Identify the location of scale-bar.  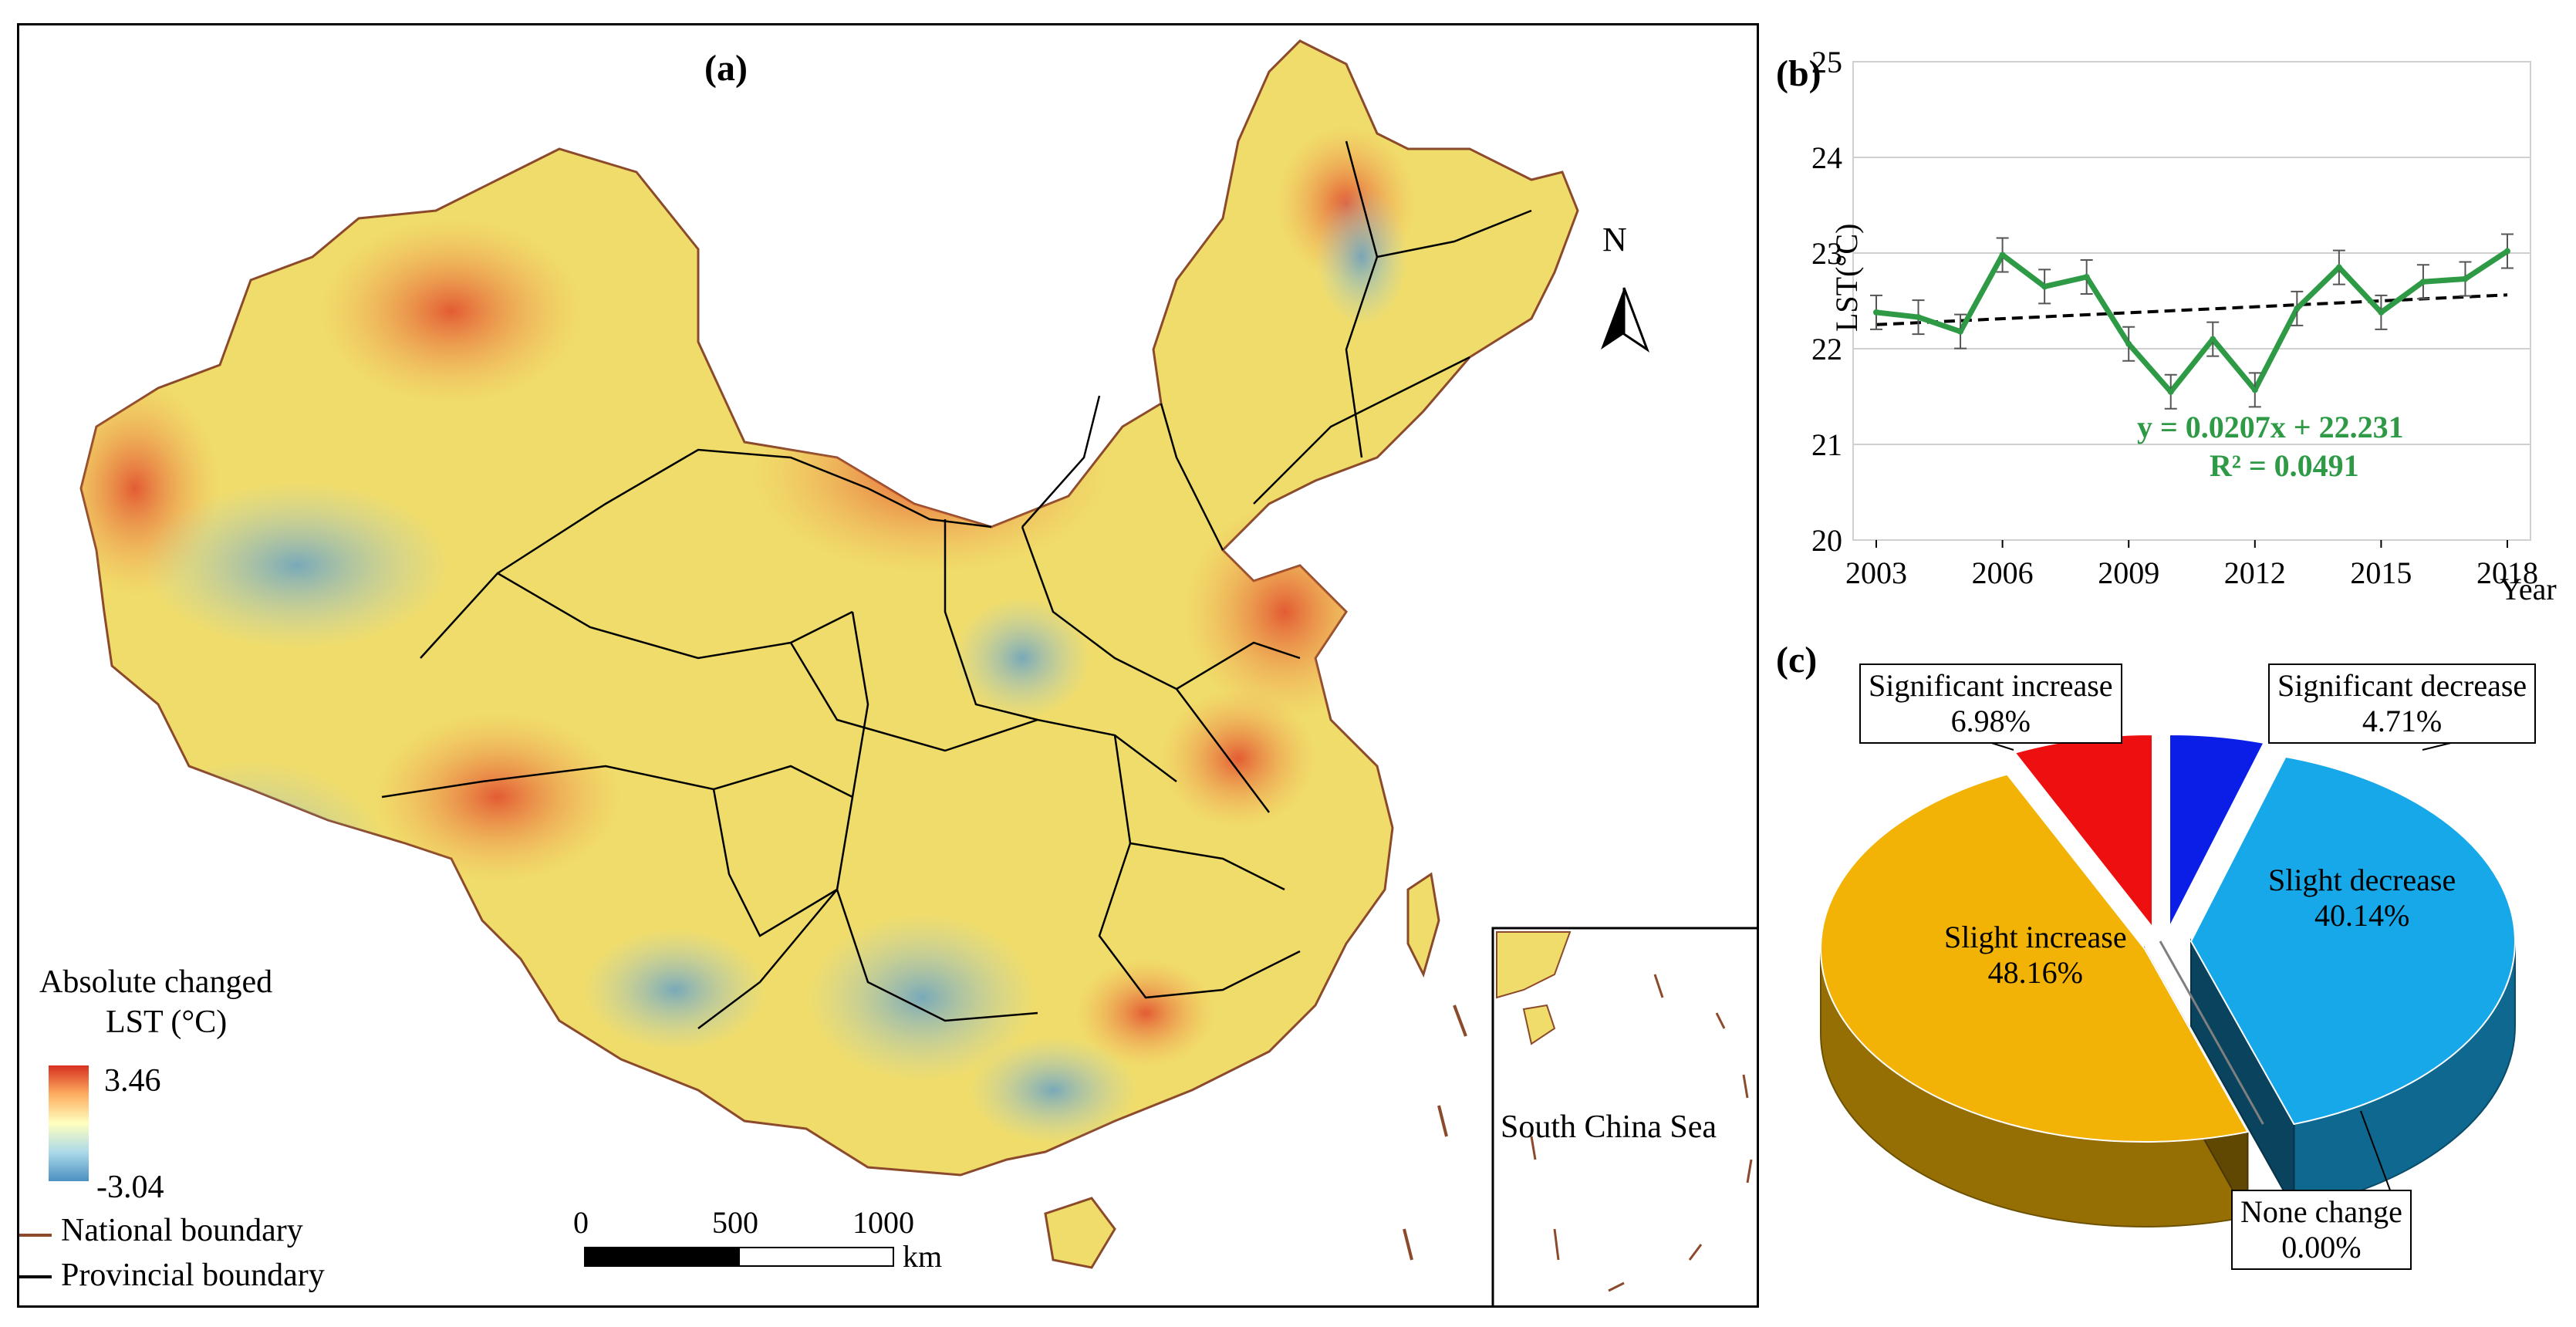
(739, 1257).